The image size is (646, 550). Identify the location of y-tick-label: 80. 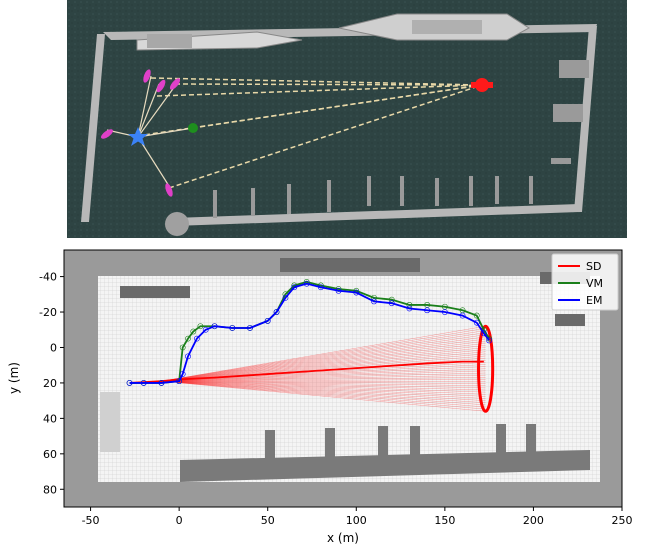
(50, 489).